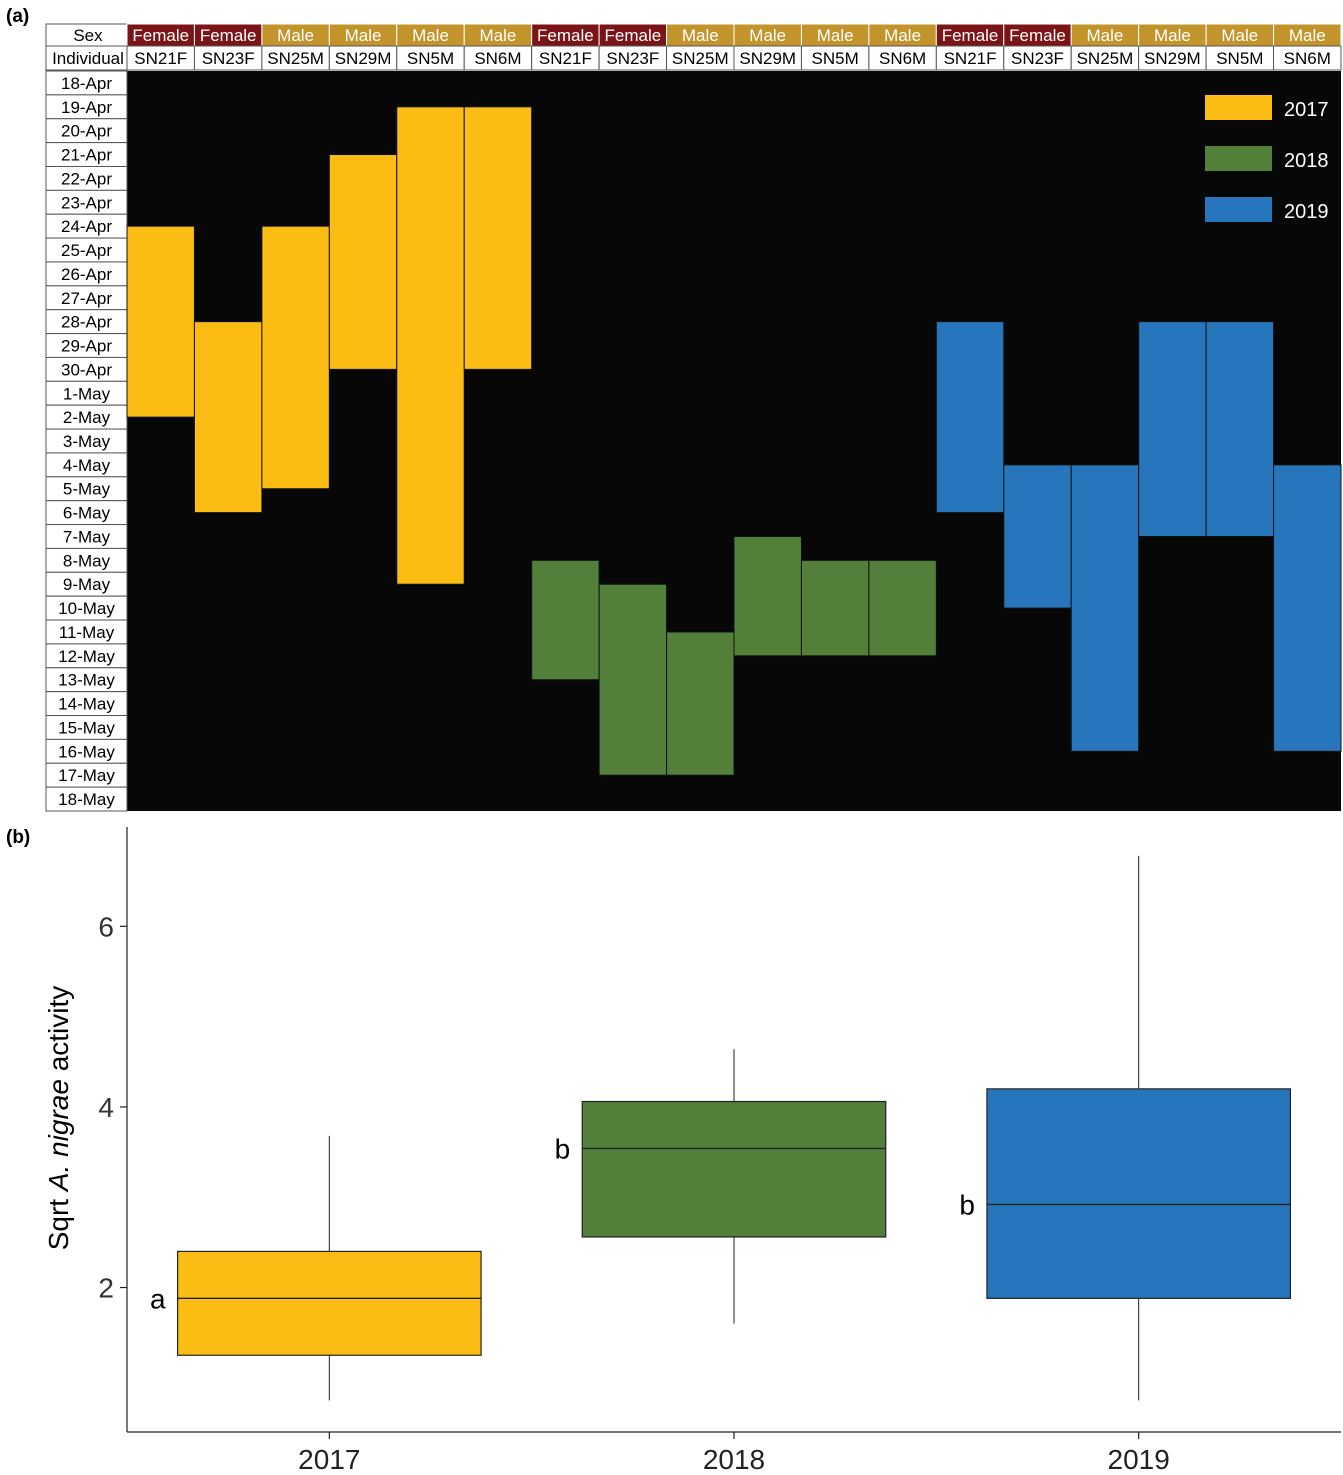 The height and width of the screenshot is (1475, 1343). Describe the element at coordinates (17, 16) in the screenshot. I see `panel-a-label: (a)` at that location.